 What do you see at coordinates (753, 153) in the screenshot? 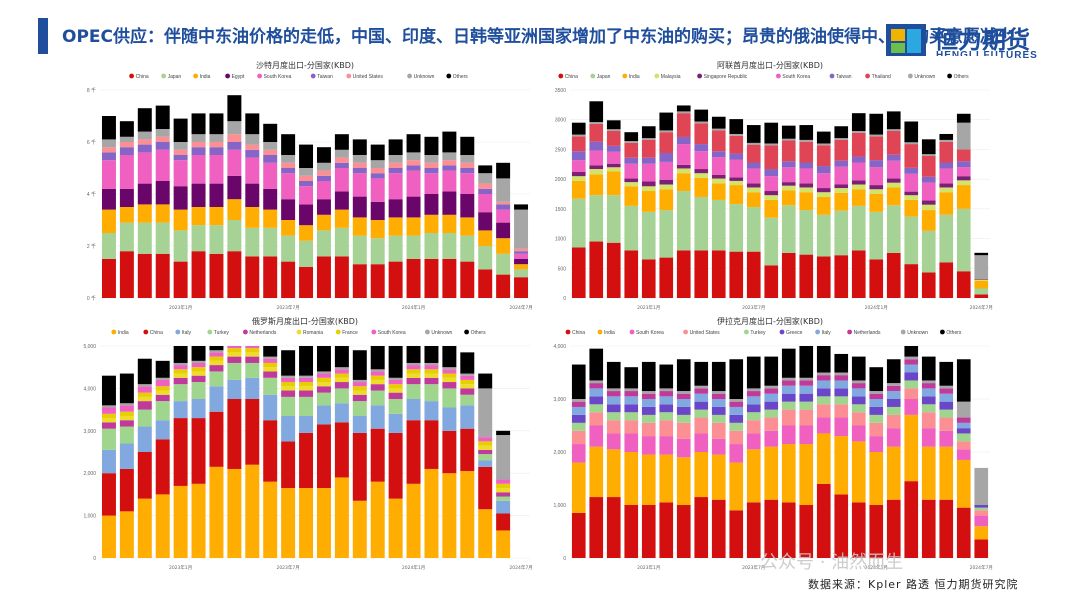
I see `bar-segment-thailand` at bounding box center [753, 153].